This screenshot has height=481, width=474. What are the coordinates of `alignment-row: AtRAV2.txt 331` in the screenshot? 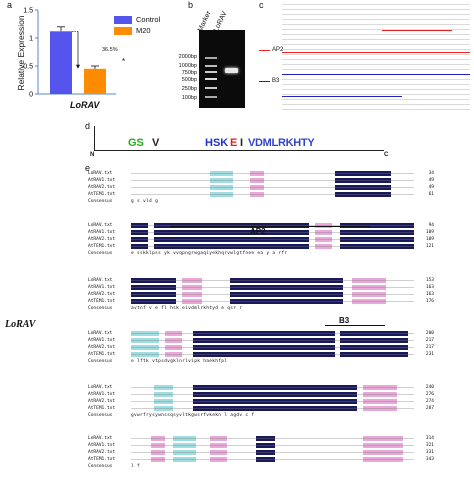 It's located at (261, 452).